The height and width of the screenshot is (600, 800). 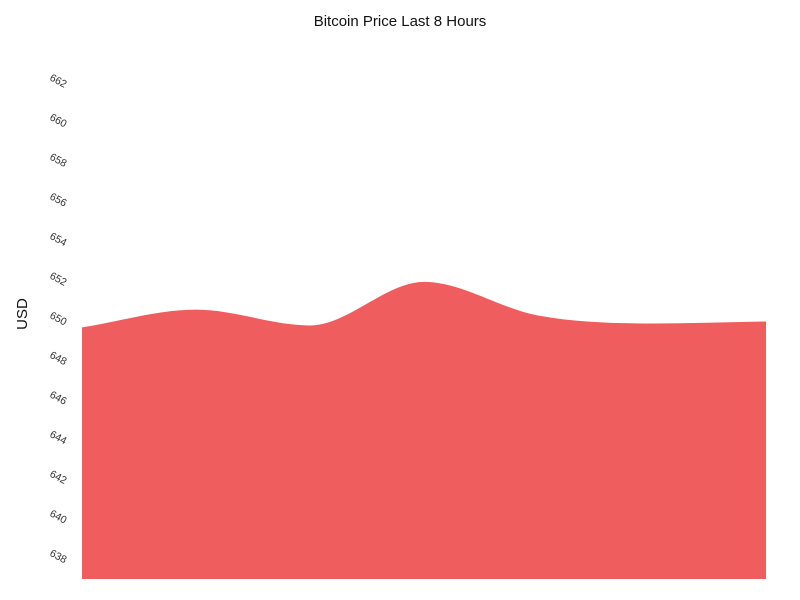 What do you see at coordinates (58, 517) in the screenshot?
I see `y-tick-label: 640` at bounding box center [58, 517].